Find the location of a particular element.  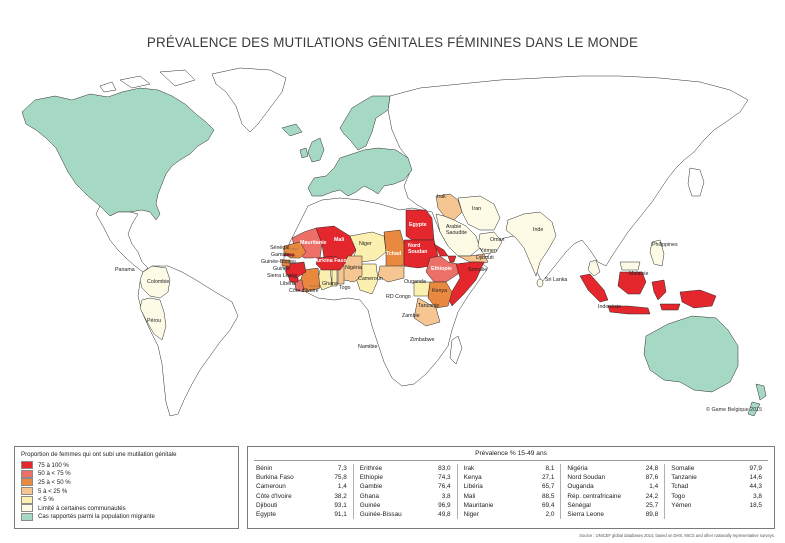

prevalence-value: 14,6 is located at coordinates (755, 478).